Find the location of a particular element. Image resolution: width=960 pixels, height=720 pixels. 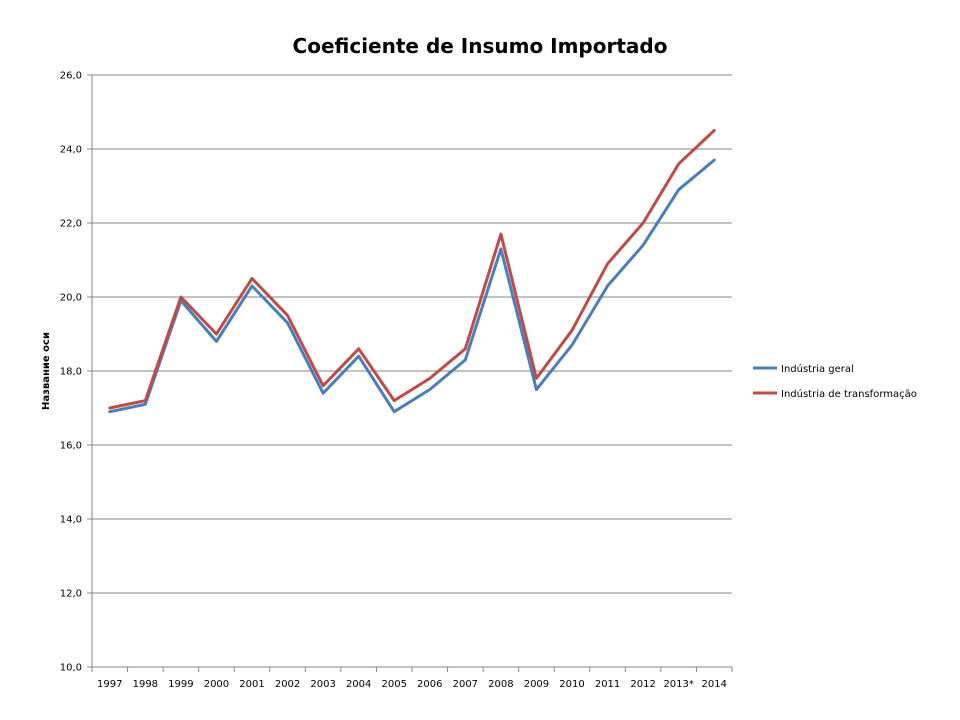

x-tick-label: 2001 is located at coordinates (251, 684).